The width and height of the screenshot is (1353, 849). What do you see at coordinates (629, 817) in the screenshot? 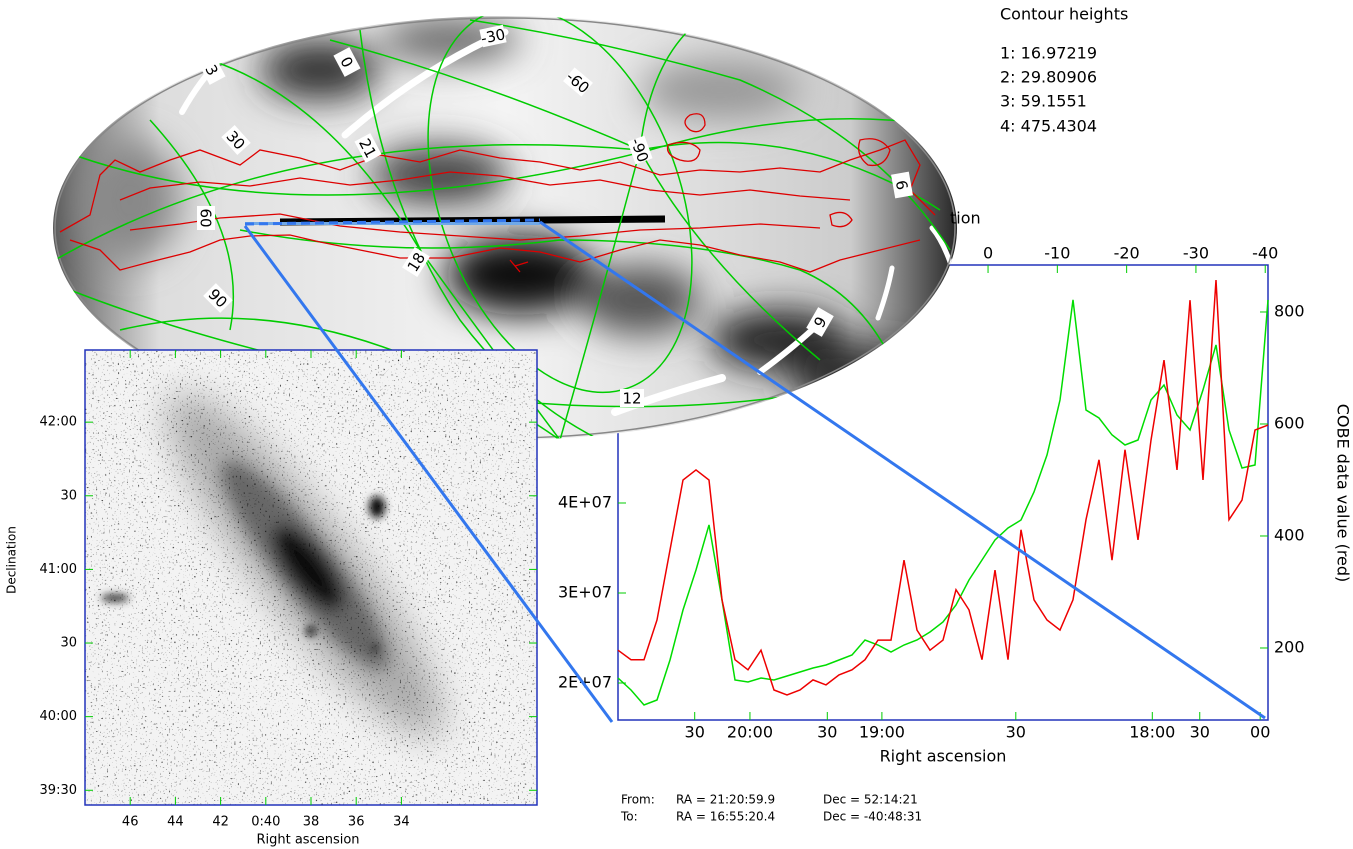
I see `endpoint-text: To:` at bounding box center [629, 817].